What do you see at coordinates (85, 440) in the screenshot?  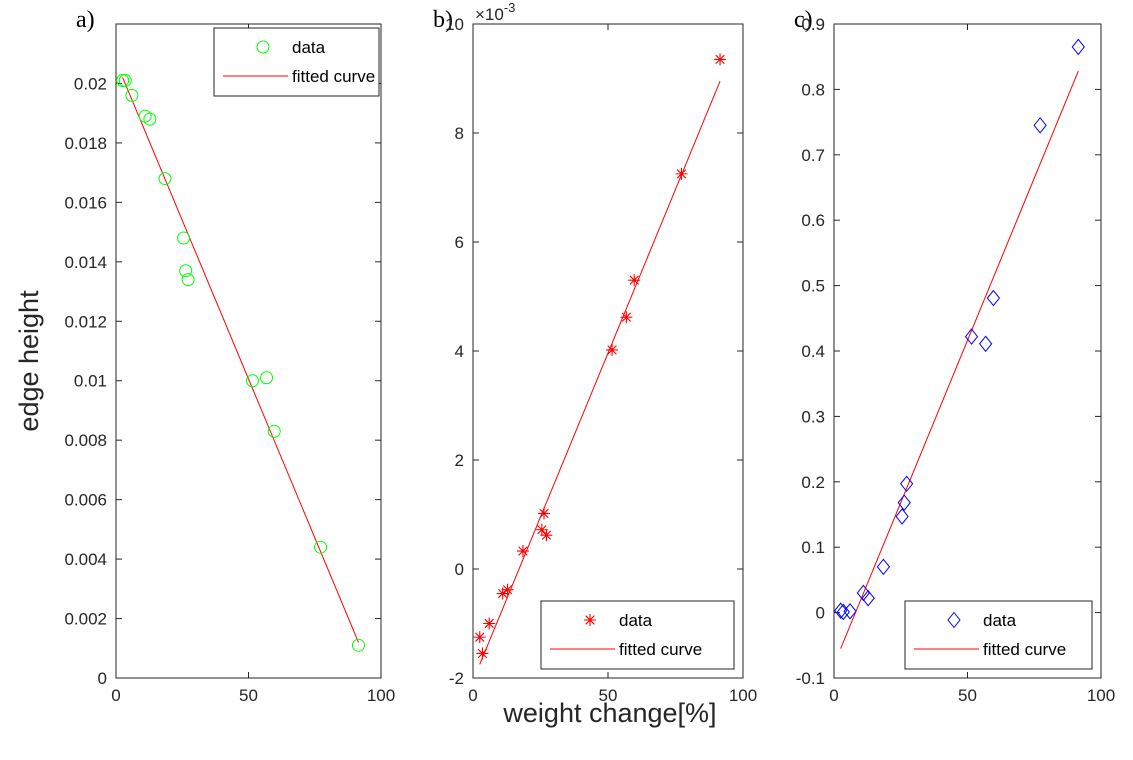 I see `y-tick-label: 0.008` at bounding box center [85, 440].